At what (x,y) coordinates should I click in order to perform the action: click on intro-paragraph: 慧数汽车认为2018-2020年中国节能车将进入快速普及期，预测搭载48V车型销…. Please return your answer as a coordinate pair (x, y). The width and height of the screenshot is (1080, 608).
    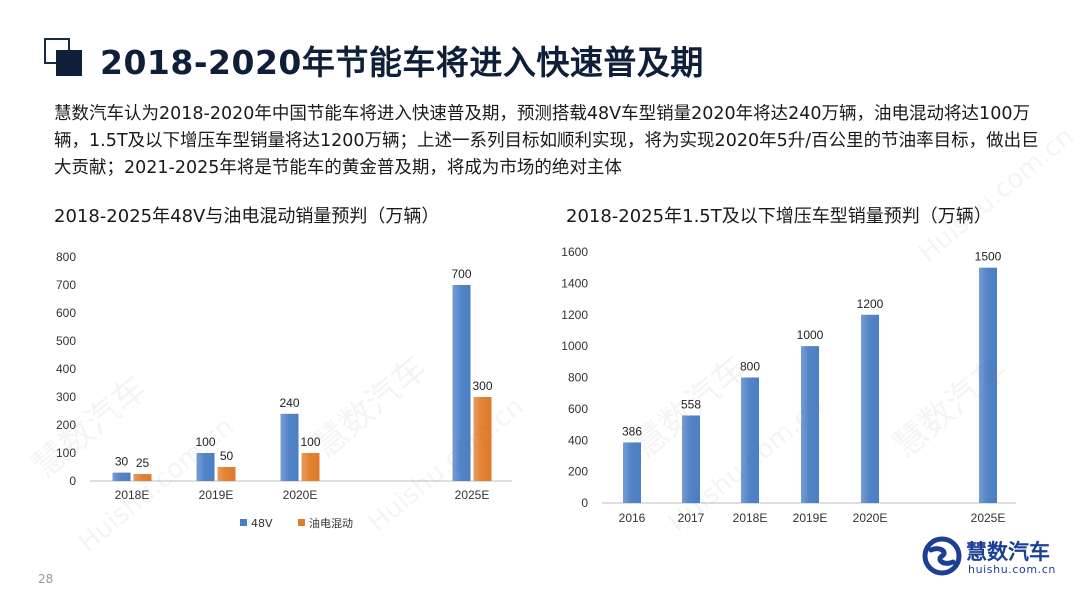
    Looking at the image, I should click on (546, 141).